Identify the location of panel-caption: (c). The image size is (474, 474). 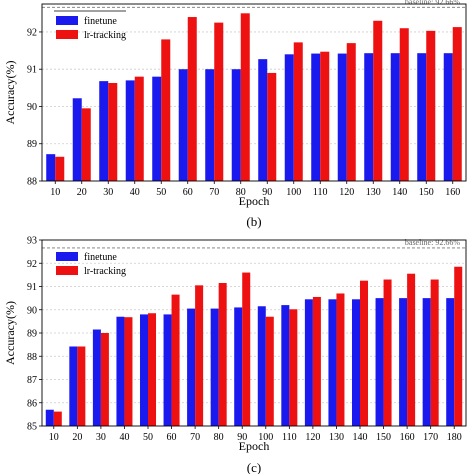
(254, 467).